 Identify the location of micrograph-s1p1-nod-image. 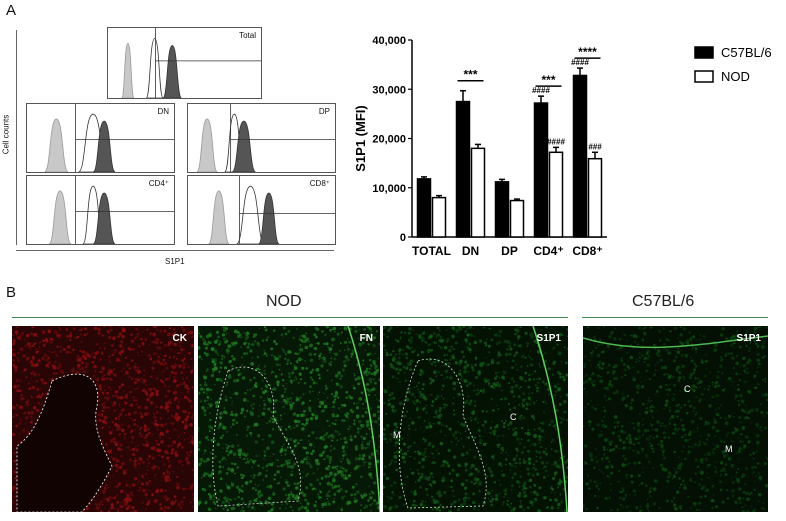
(475, 419).